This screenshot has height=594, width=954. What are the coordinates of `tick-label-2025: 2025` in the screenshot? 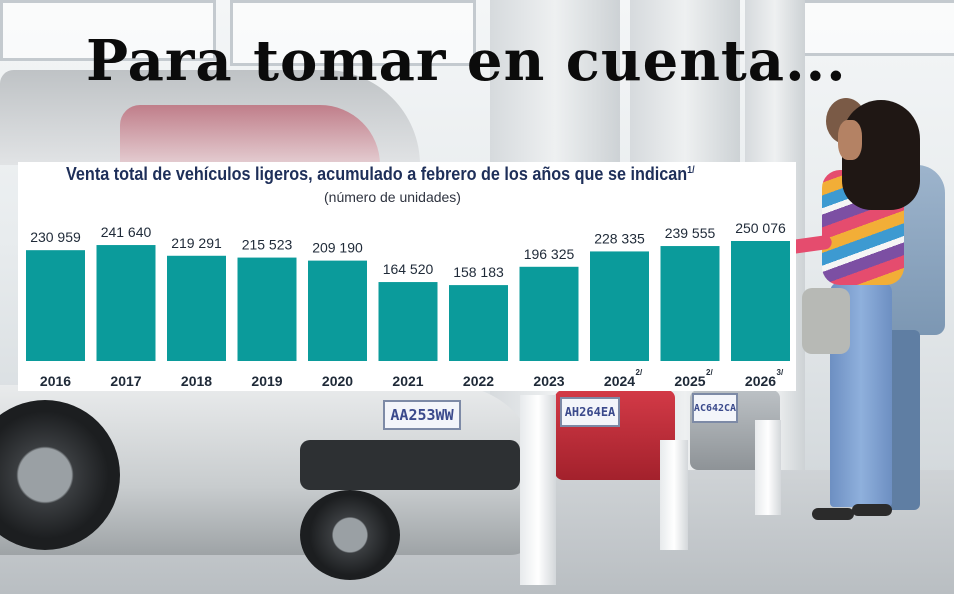 It's located at (689, 381).